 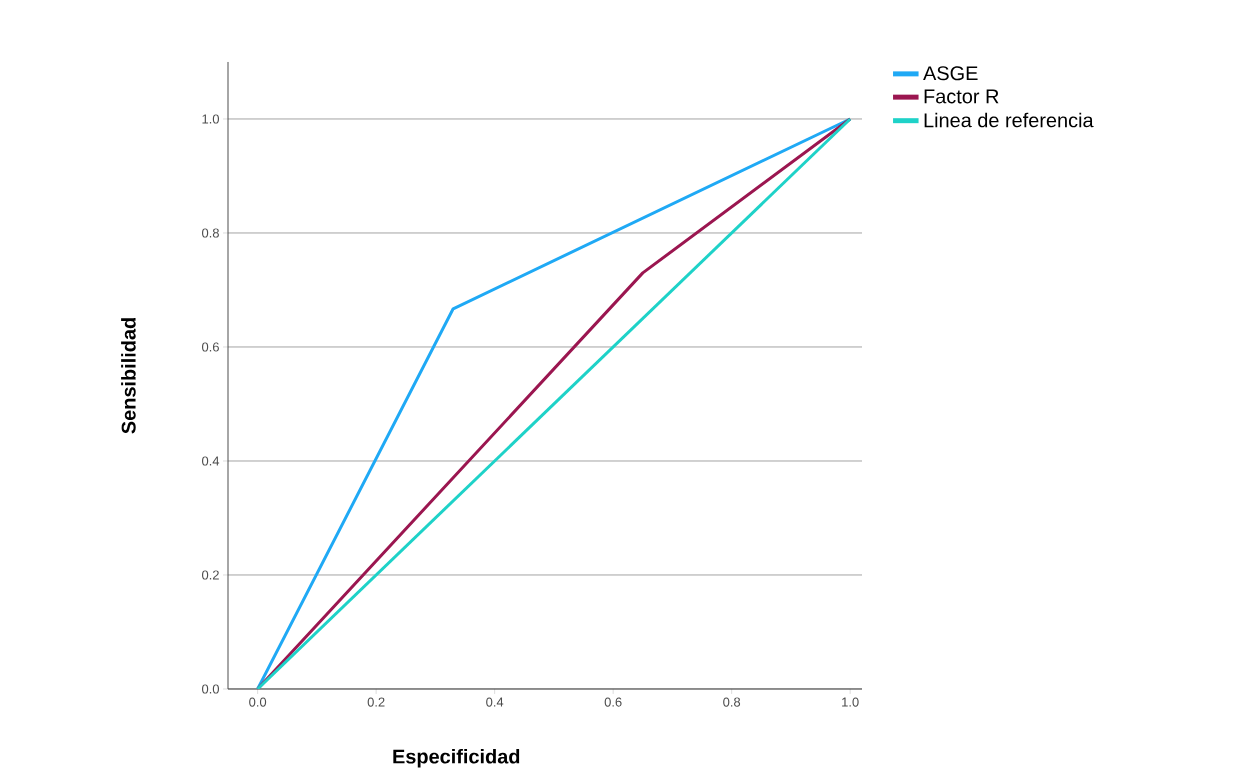 I want to click on x-tick-label: 0.8, so click(x=732, y=702).